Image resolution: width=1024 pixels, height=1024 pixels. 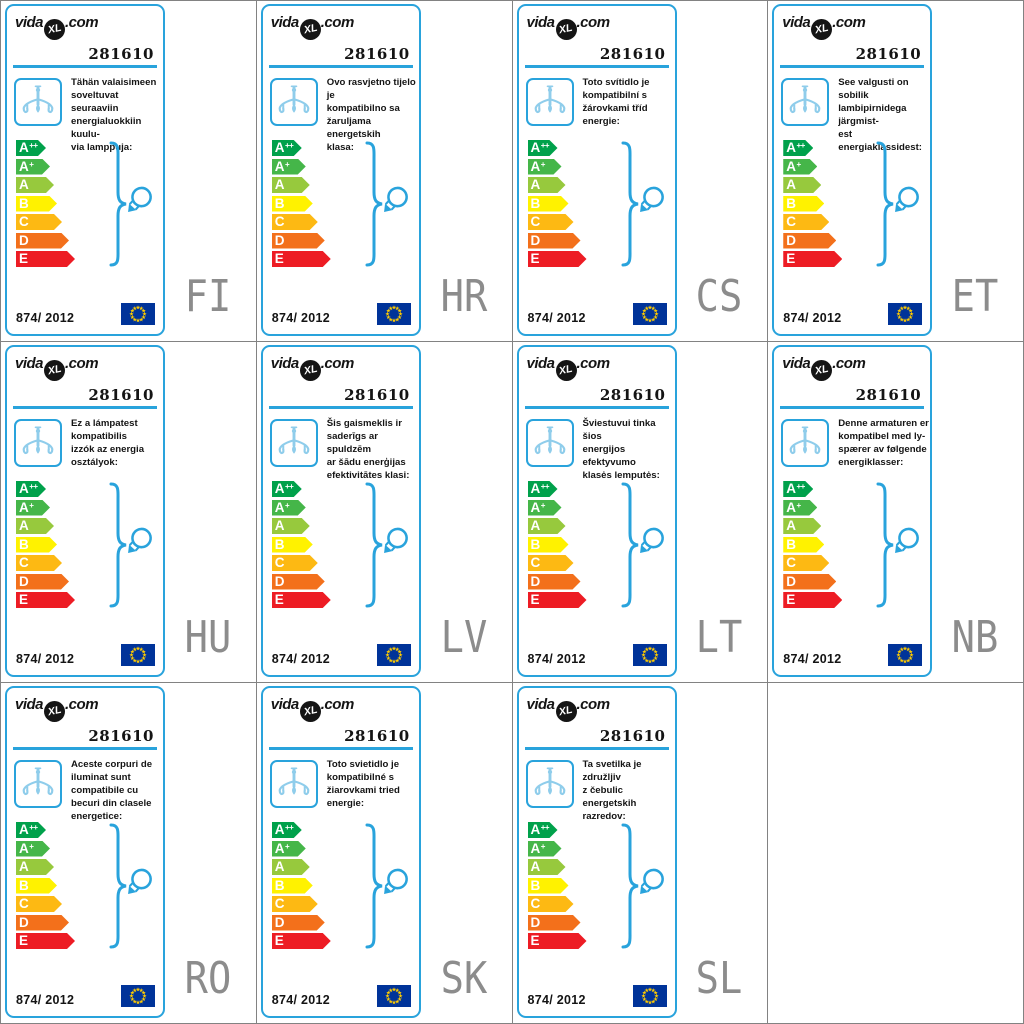 What do you see at coordinates (208, 637) in the screenshot?
I see `language-code: HU` at bounding box center [208, 637].